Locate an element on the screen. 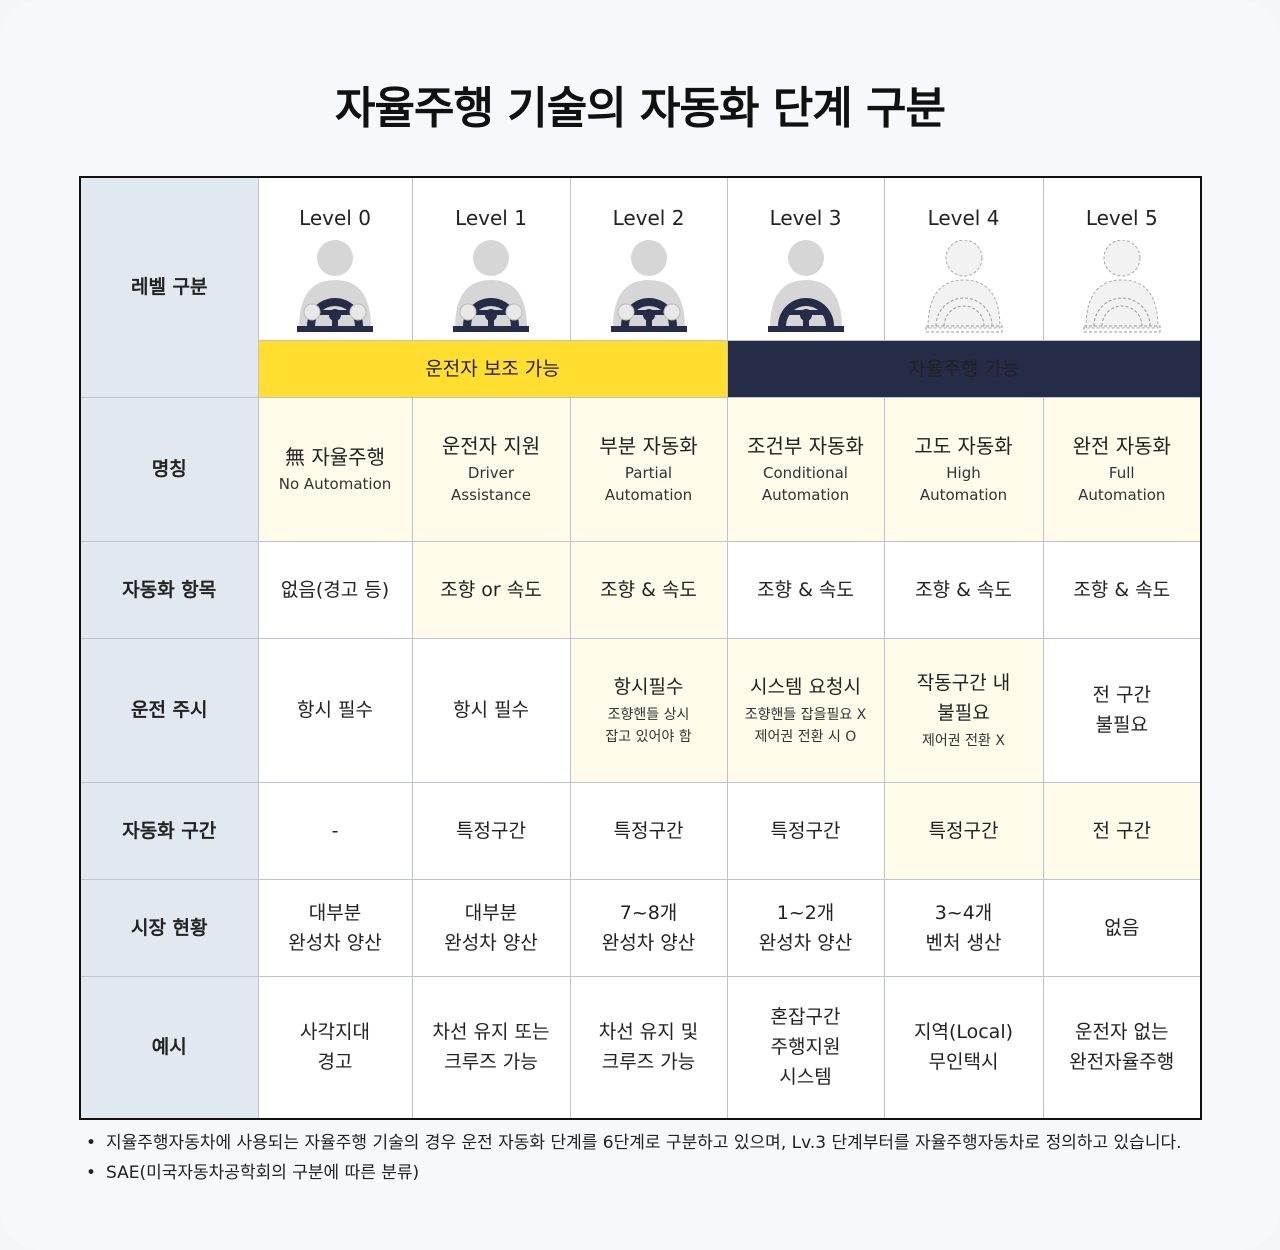  name-cell: 無 자율주행 No Automation is located at coordinates (335, 469).